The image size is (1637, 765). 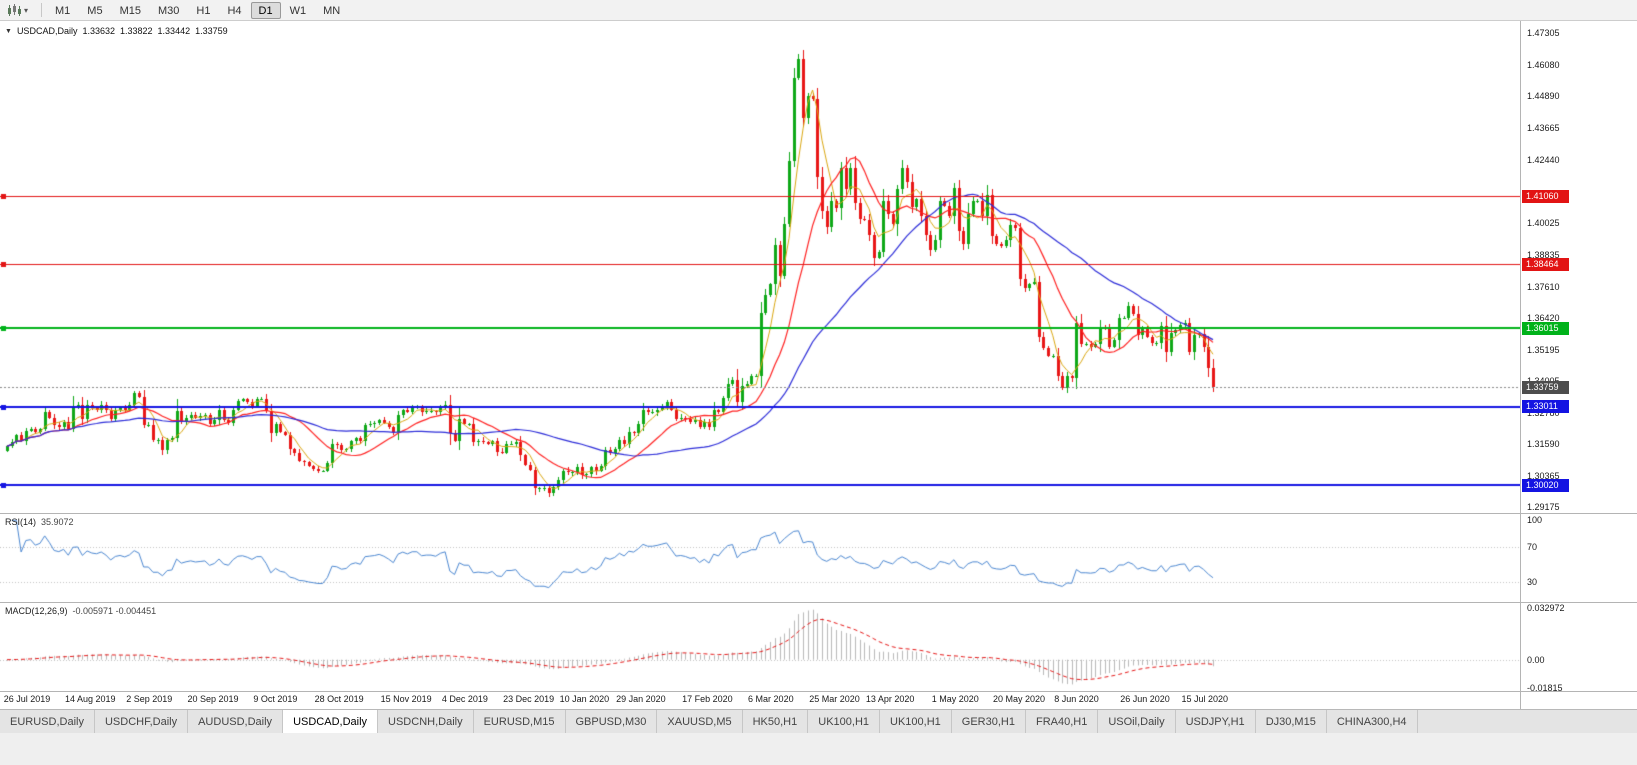 What do you see at coordinates (1216, 721) in the screenshot?
I see `chart-tab-usdjpy-h1: USDJPY,H1` at bounding box center [1216, 721].